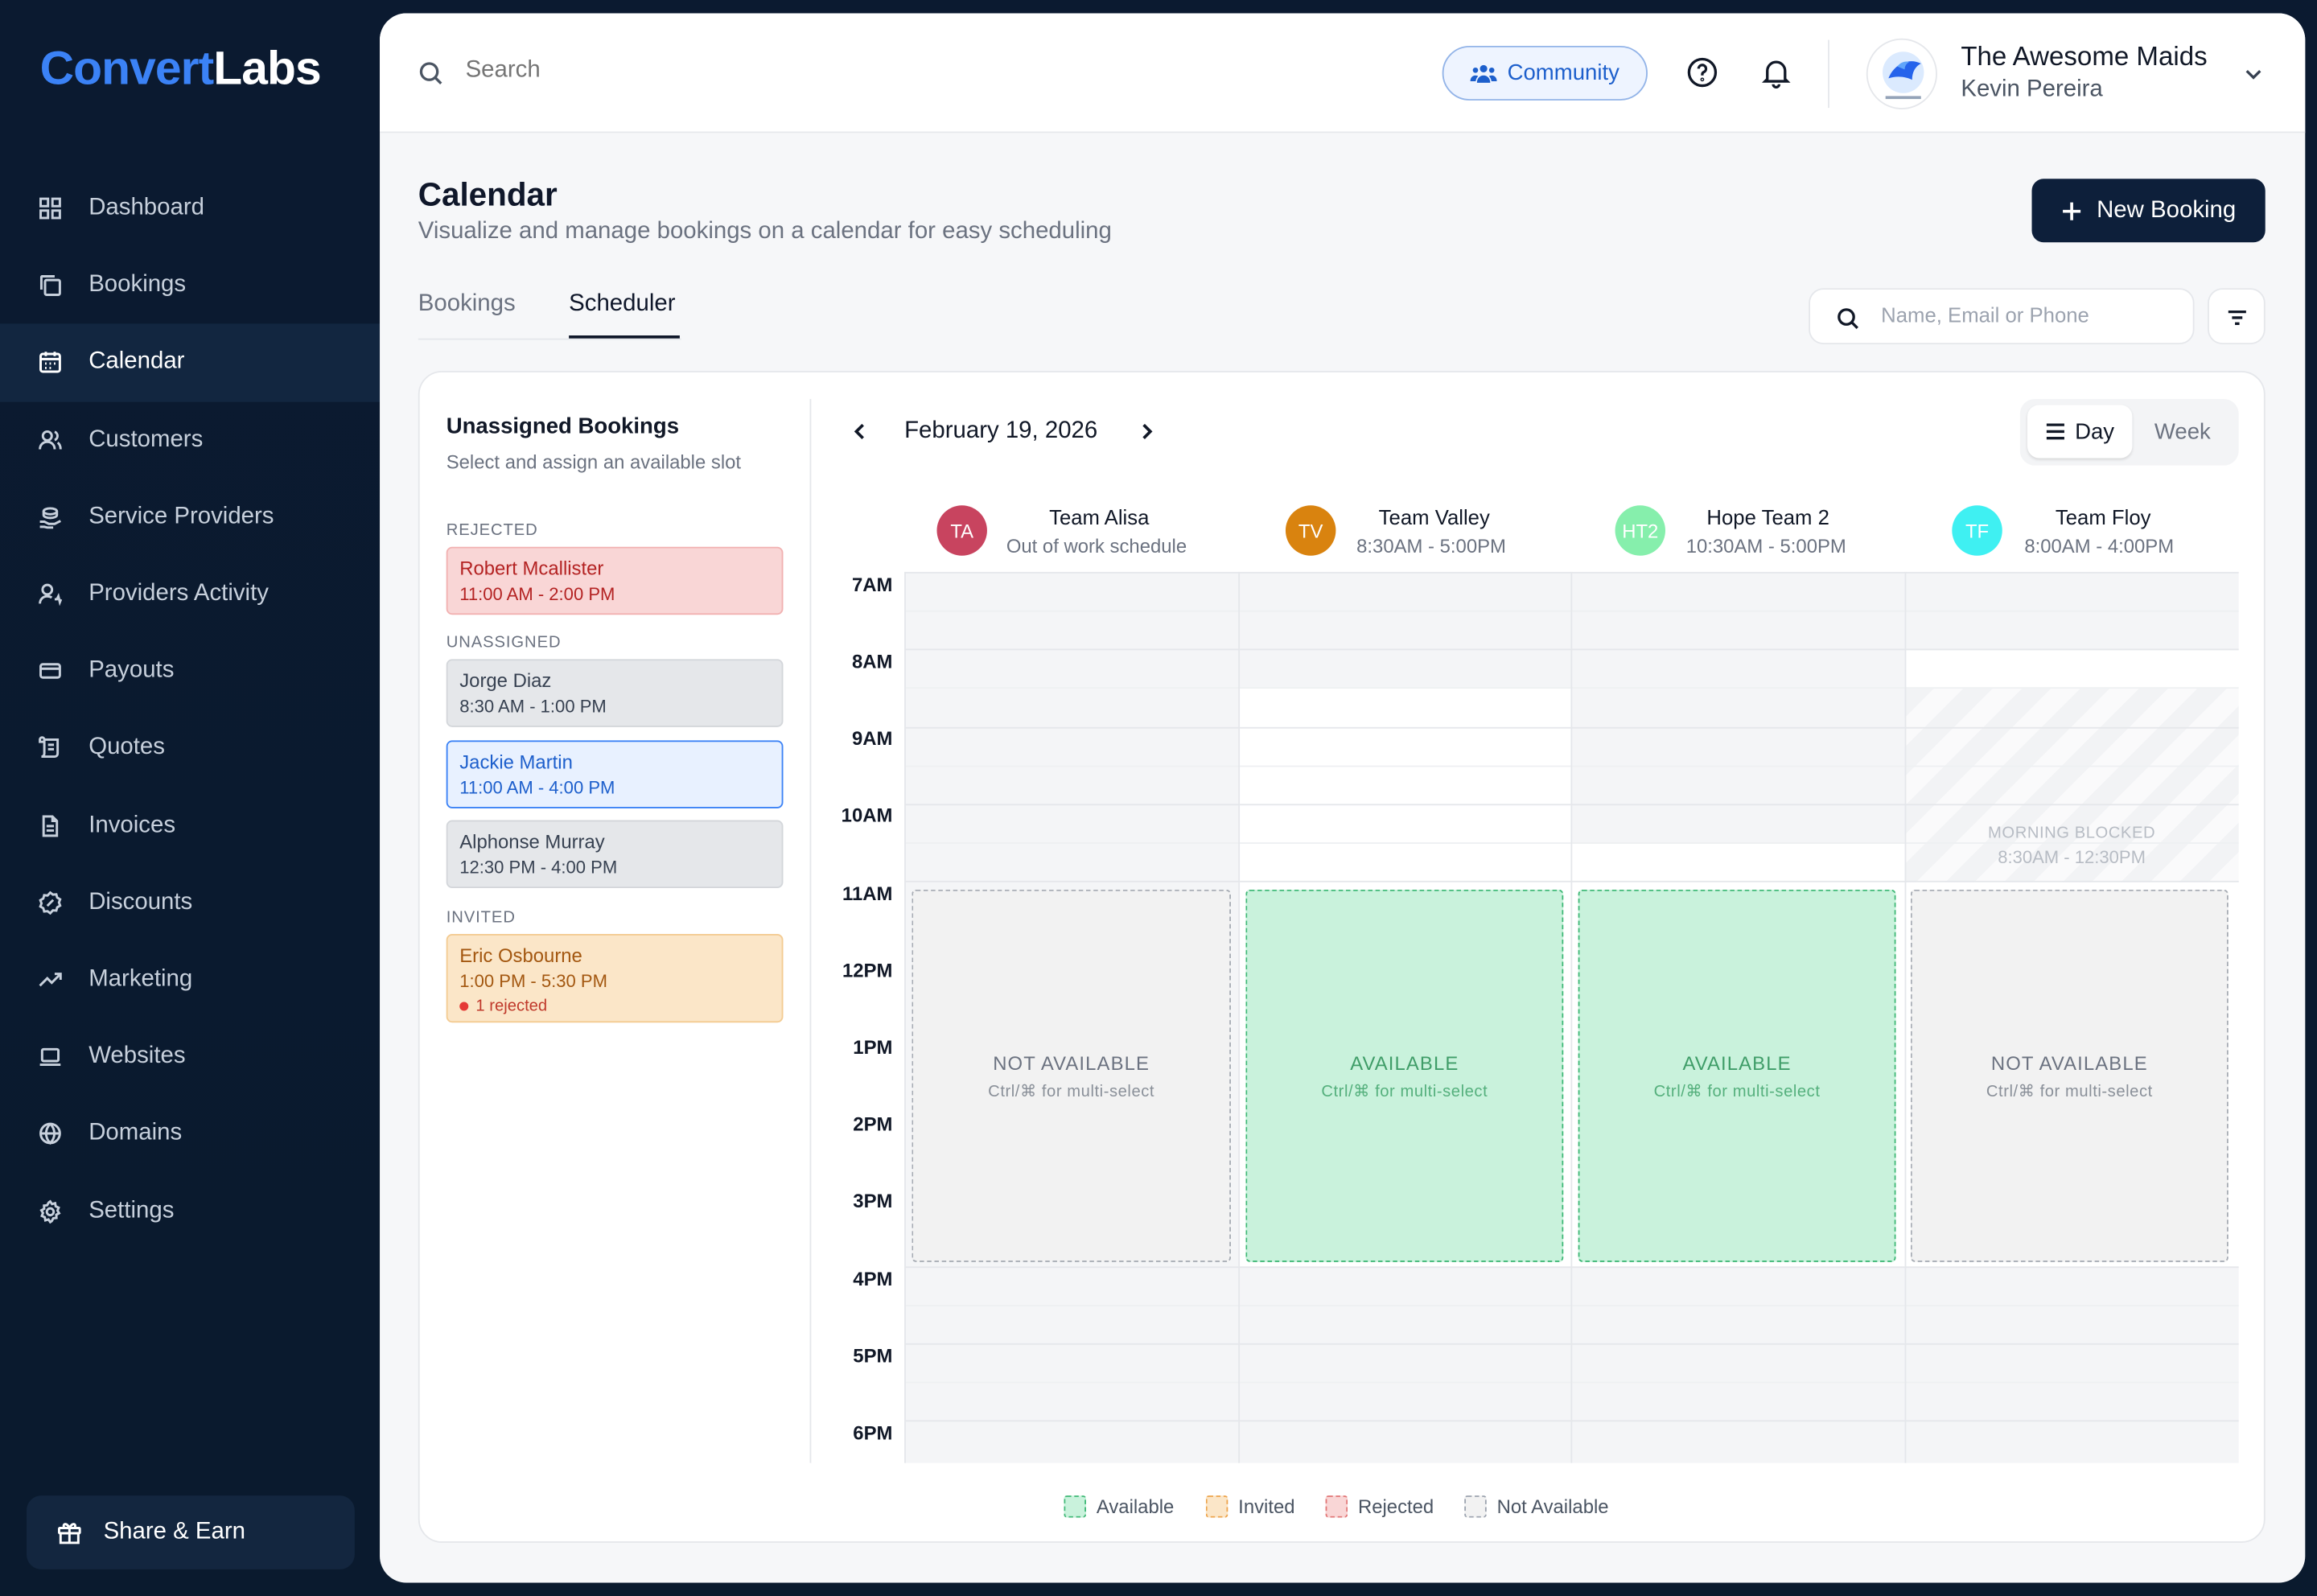  What do you see at coordinates (860, 431) in the screenshot?
I see `chevron-left-icon` at bounding box center [860, 431].